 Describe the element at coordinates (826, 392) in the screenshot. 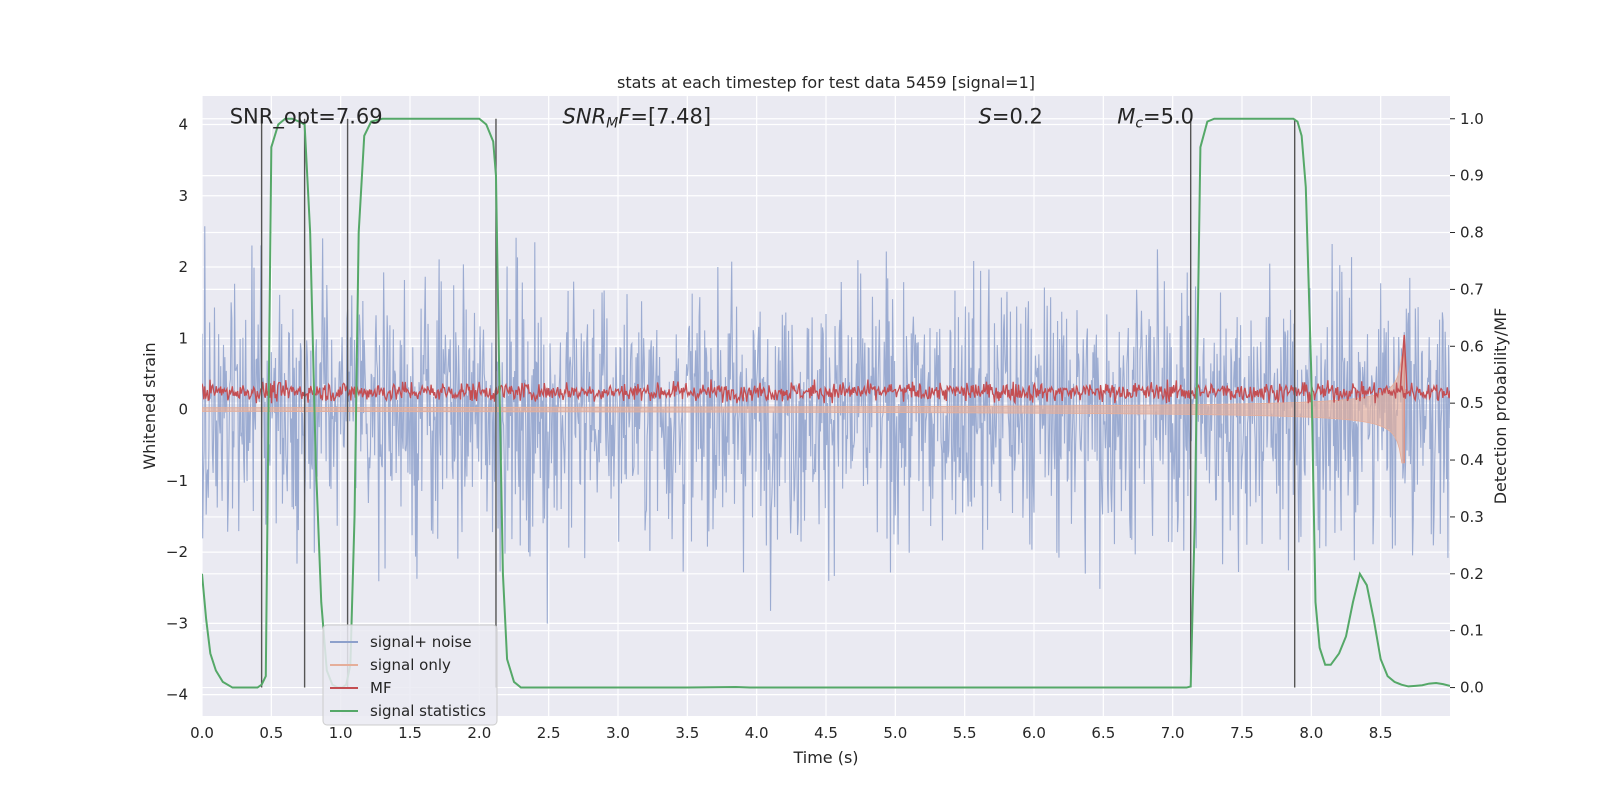

I see `mf-line` at that location.